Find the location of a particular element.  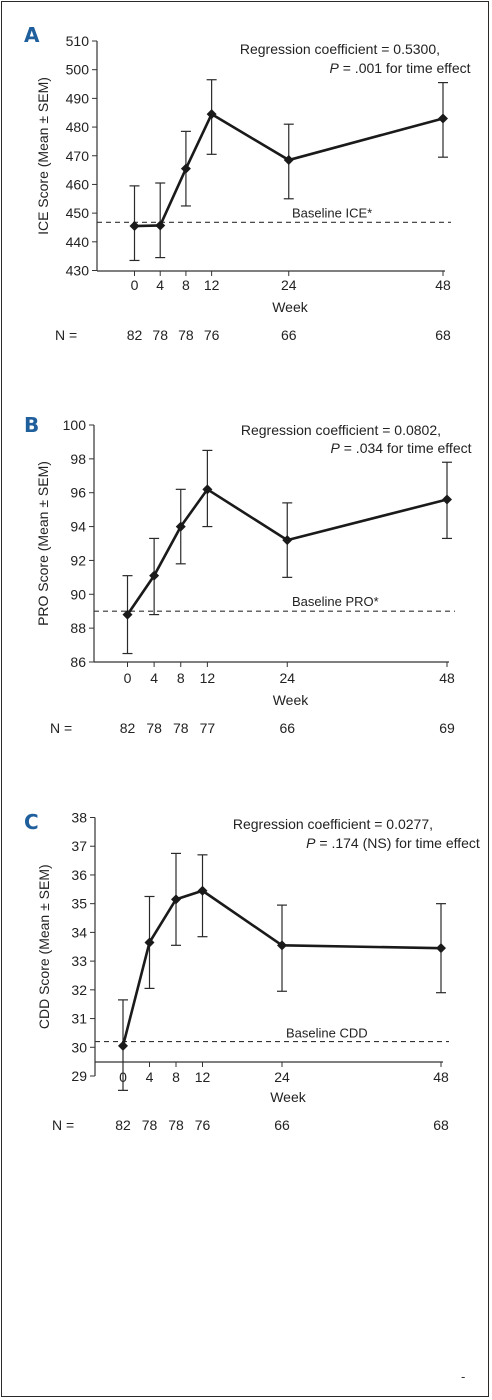

y-tick-label: 38 is located at coordinates (79, 818).